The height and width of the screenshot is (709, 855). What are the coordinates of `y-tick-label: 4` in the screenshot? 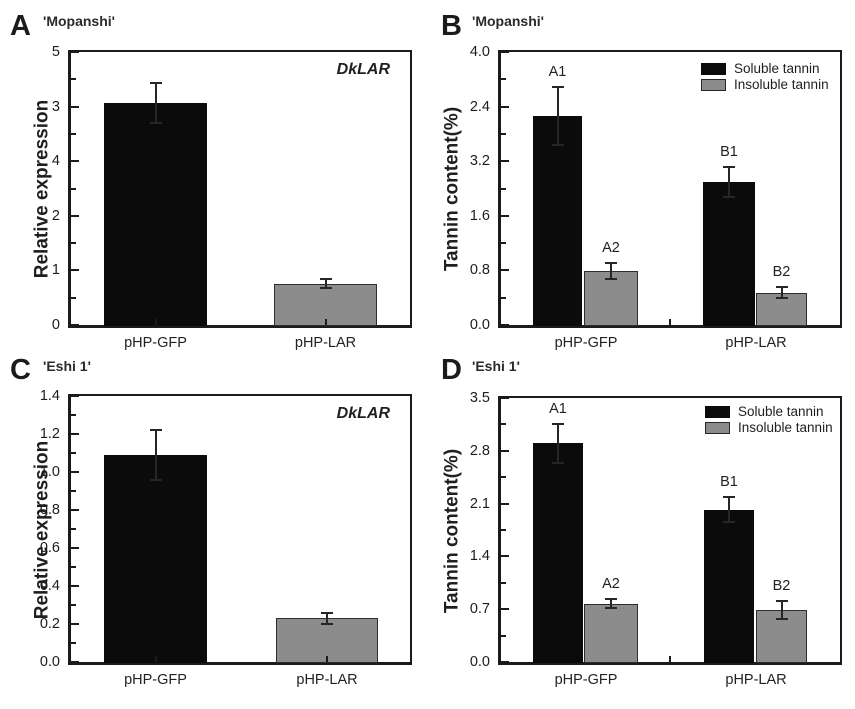 It's located at (55, 161).